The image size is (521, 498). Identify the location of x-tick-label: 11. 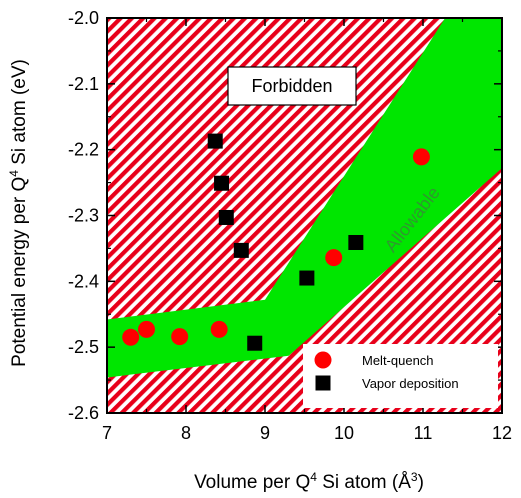
(423, 433).